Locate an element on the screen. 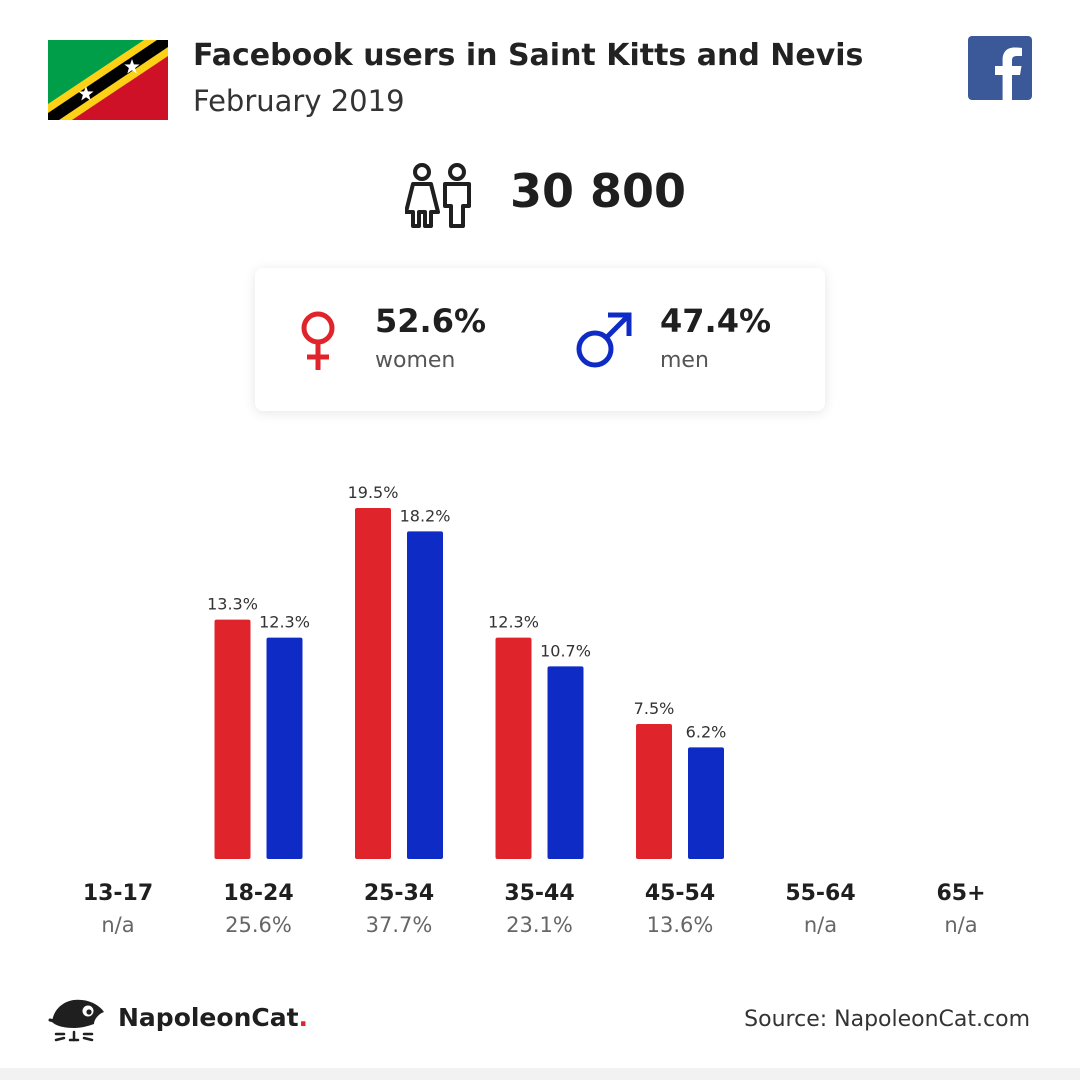 Image resolution: width=1080 pixels, height=1080 pixels. brand-name: NapoleonCat. is located at coordinates (213, 1017).